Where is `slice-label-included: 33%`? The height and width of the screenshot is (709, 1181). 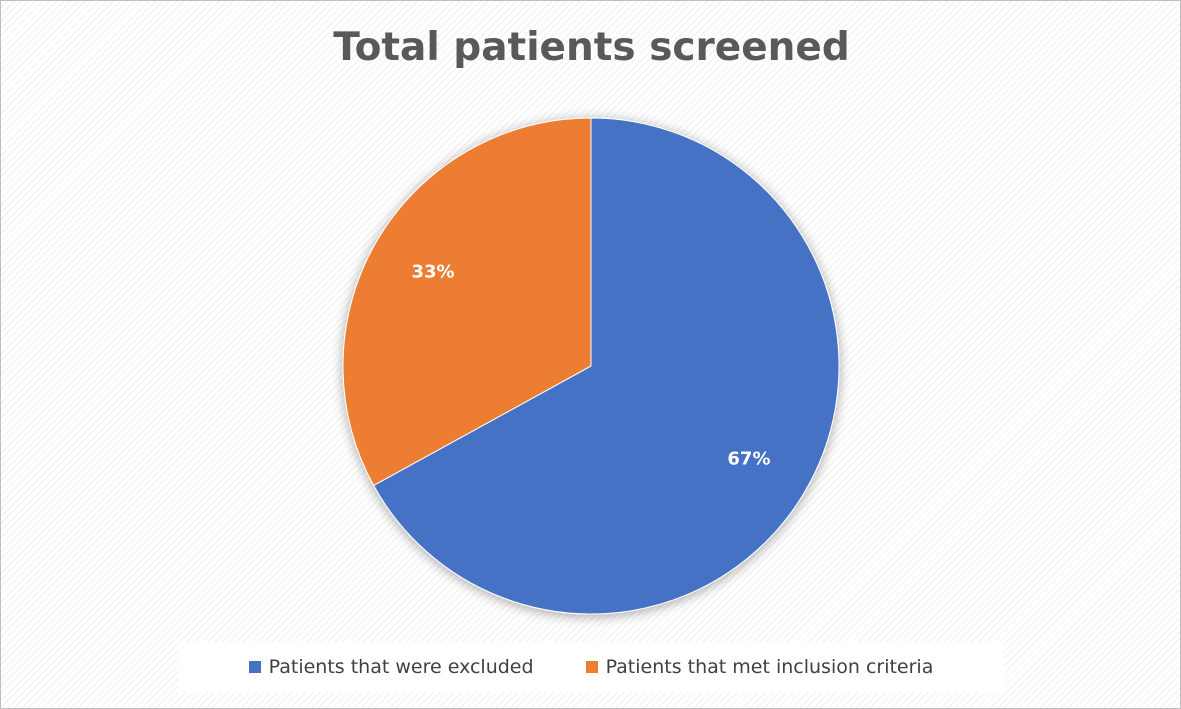 slice-label-included: 33% is located at coordinates (432, 272).